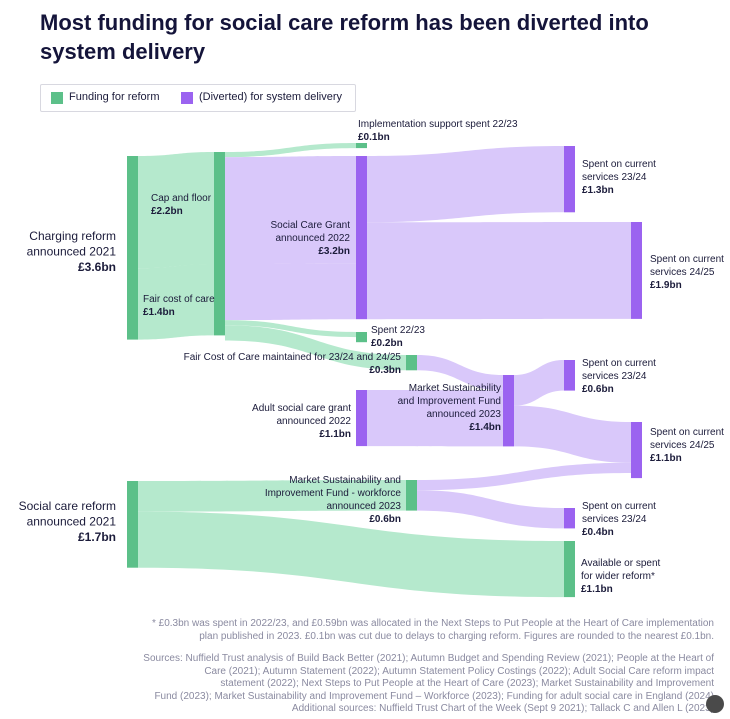 The width and height of the screenshot is (730, 719). Describe the element at coordinates (363, 506) in the screenshot. I see `node-name-line: announced 2023` at that location.